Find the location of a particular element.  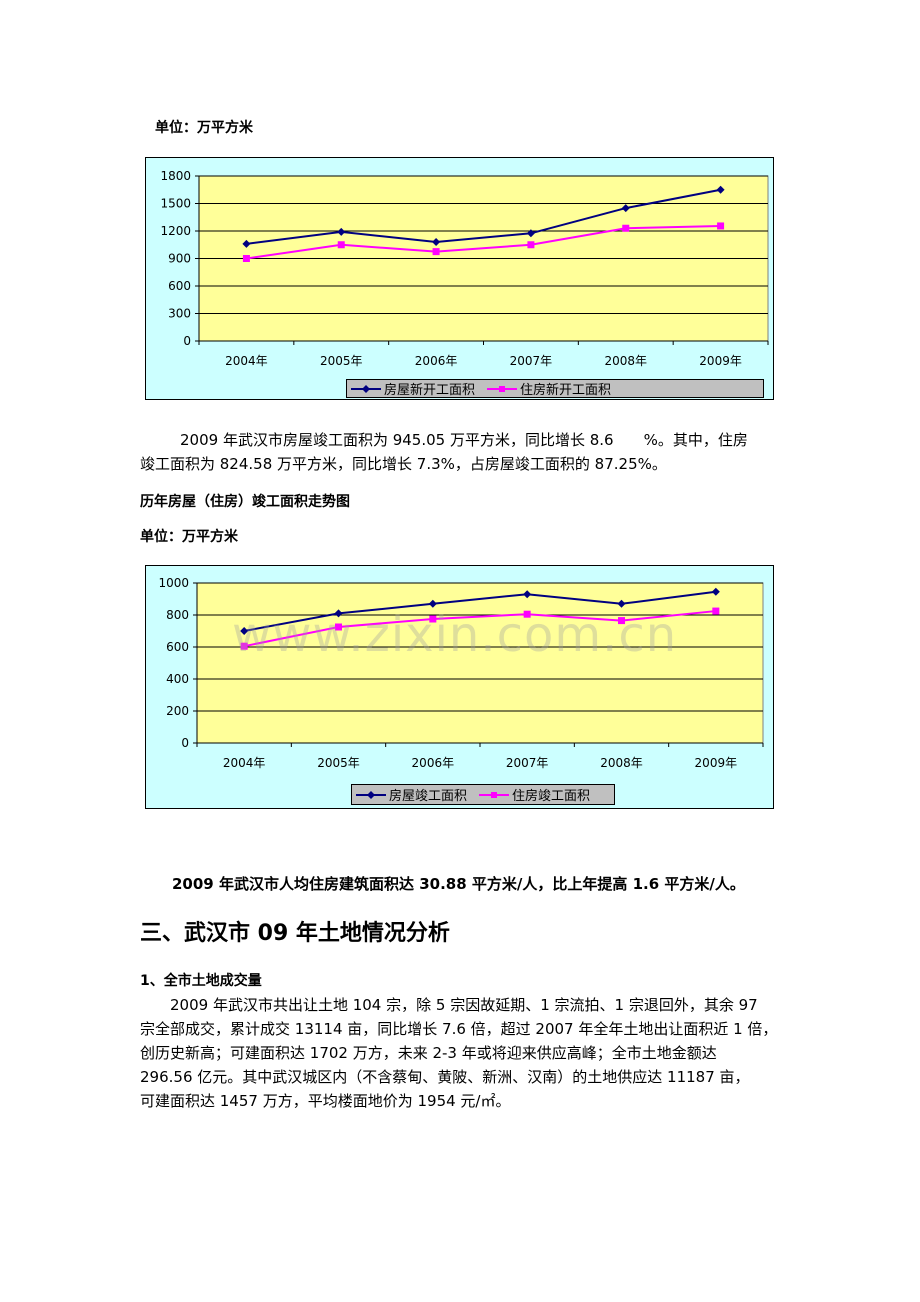

chart2-legend: 房屋竣工面积 住房竣工面积 is located at coordinates (483, 794).